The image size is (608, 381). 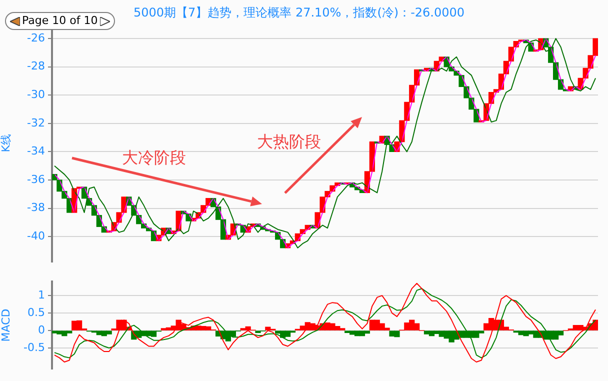 I want to click on chart-title: 5000期【7】趋势，理论概率 27.10%，指数(冷)：-26.0000, so click(x=299, y=12).